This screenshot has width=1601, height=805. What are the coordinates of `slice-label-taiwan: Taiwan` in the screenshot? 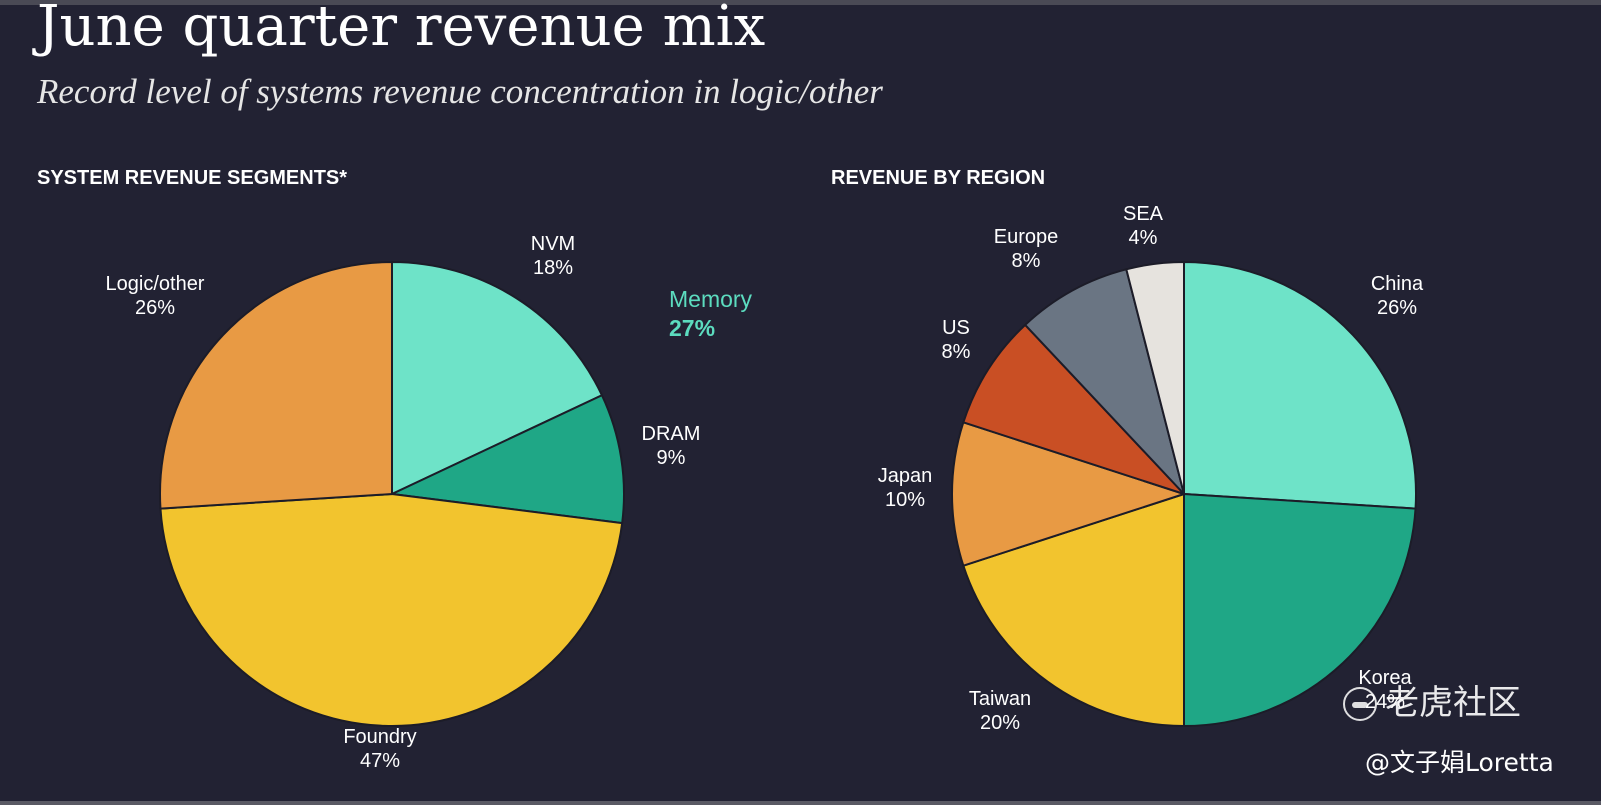 It's located at (1000, 699).